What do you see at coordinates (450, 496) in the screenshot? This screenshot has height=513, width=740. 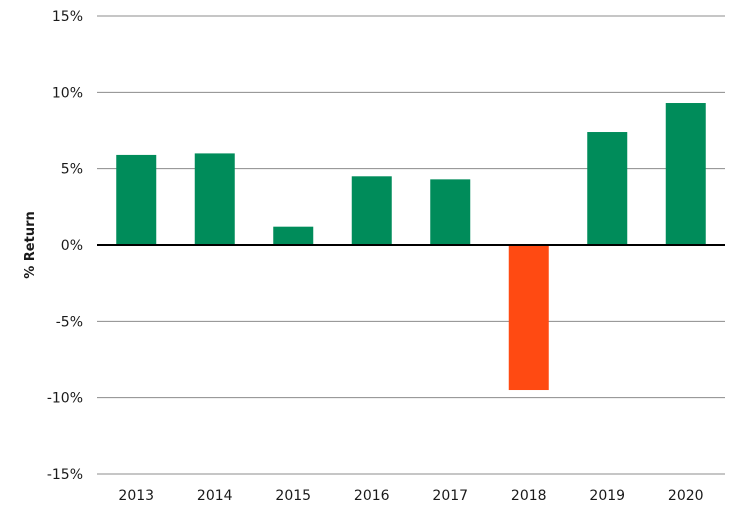 I see `x-tick-label: 2017` at bounding box center [450, 496].